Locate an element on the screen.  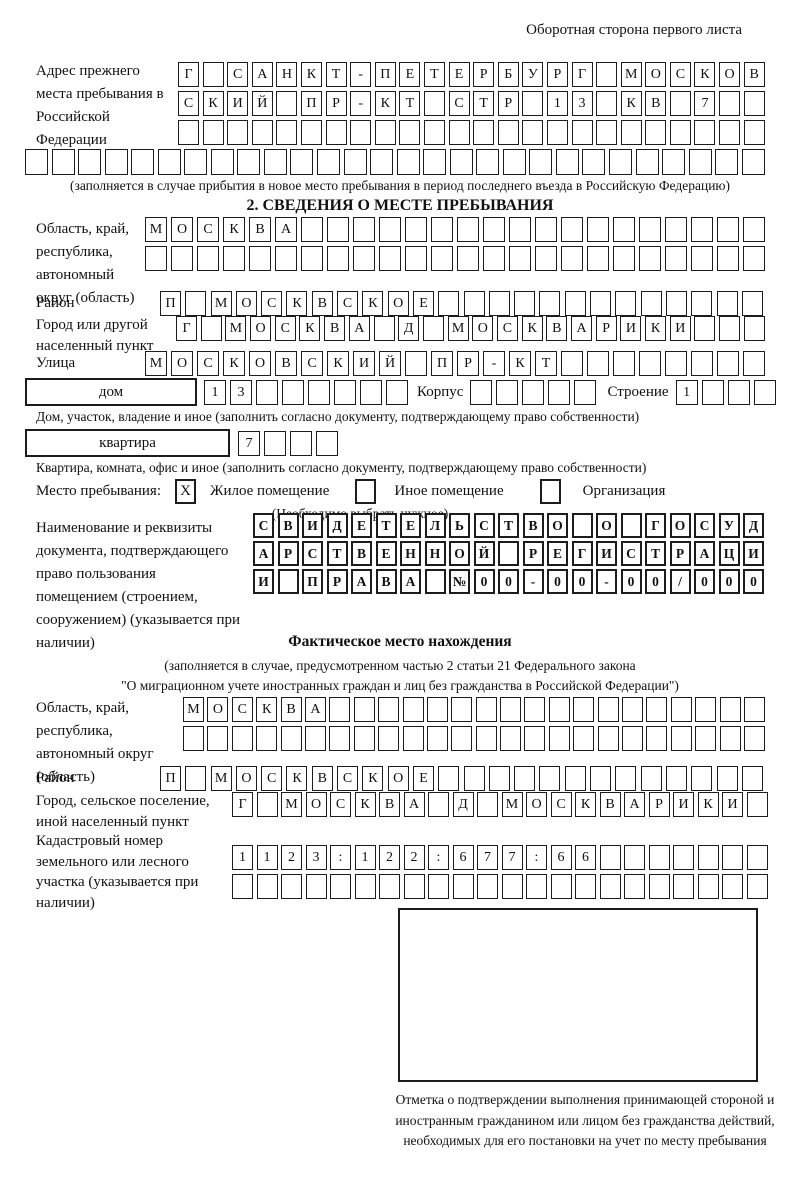
char-cell: 2 is located at coordinates (414, 857).